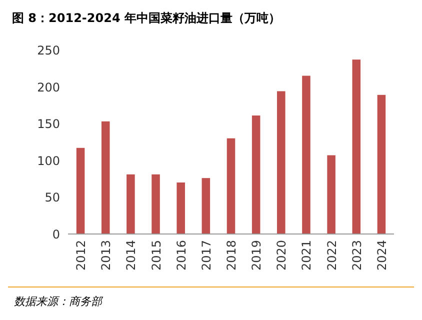 The image size is (422, 320). I want to click on x-tick-label: 2021, so click(307, 255).